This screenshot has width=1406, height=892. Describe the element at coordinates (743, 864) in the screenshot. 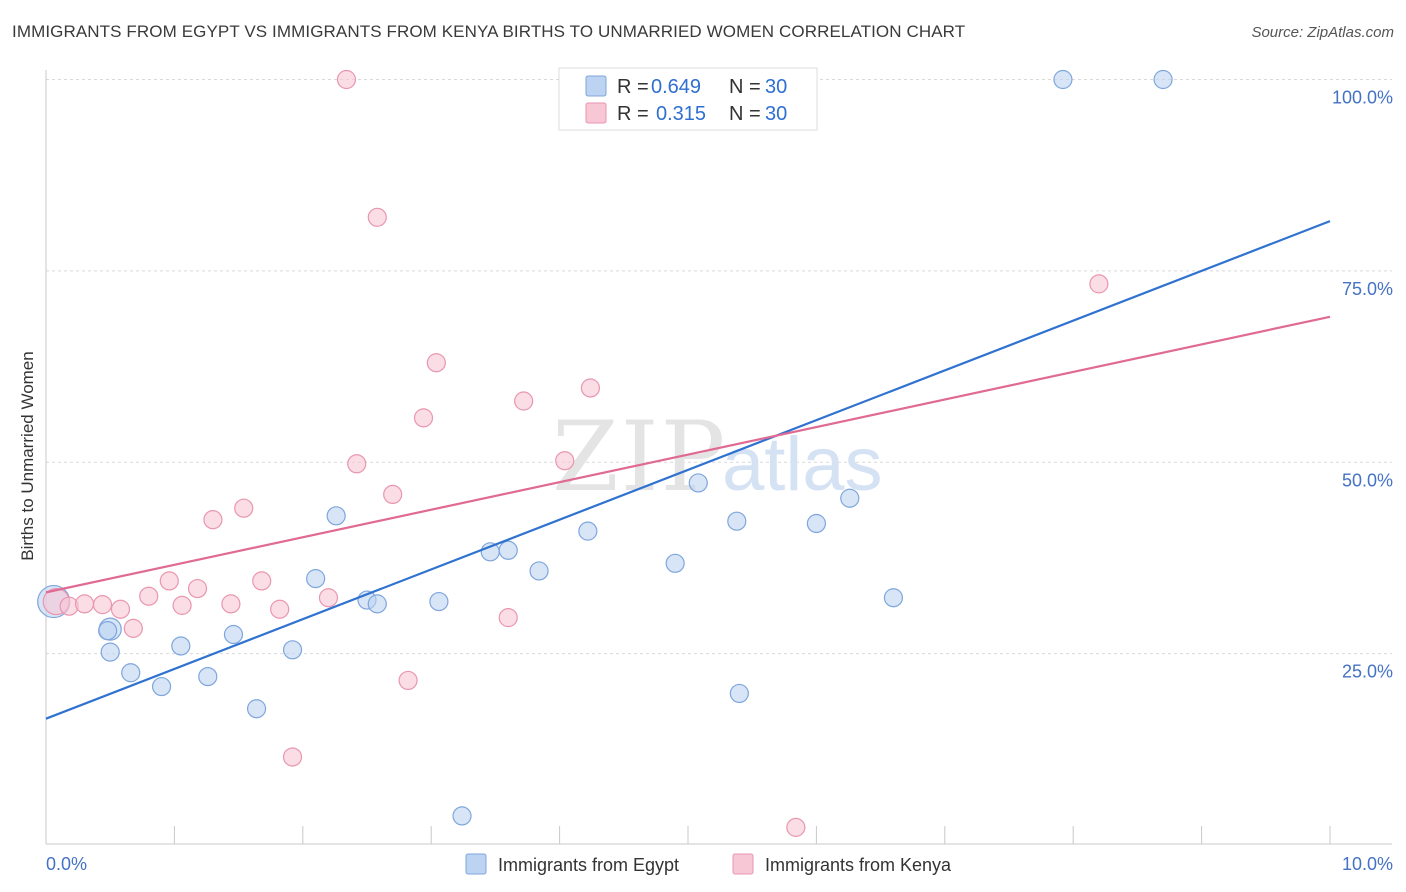

I see `bottom-legend-kenya-swatch` at that location.